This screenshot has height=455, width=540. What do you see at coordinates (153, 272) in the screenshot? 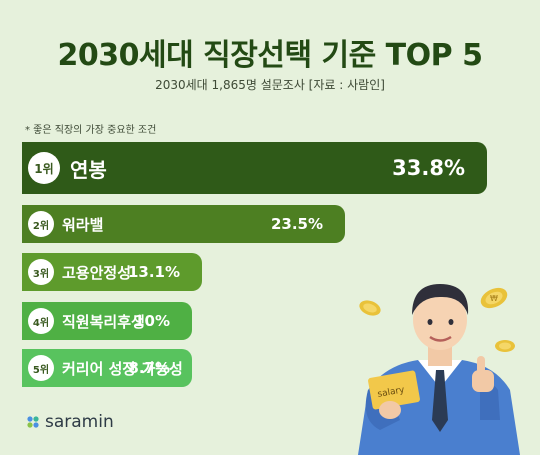
I see `bar-value: 13.1%` at bounding box center [153, 272].